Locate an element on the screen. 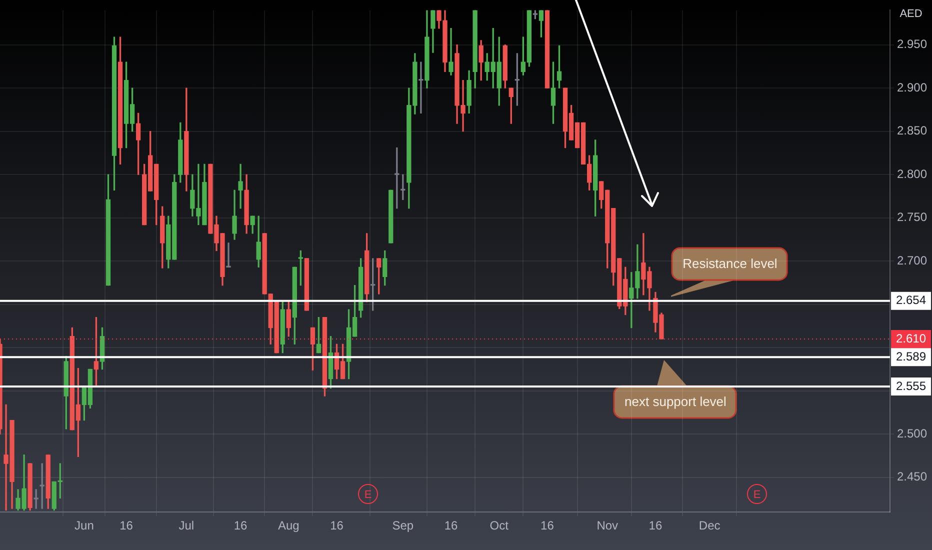 The width and height of the screenshot is (932, 550). x-tick-label: Nov is located at coordinates (607, 525).